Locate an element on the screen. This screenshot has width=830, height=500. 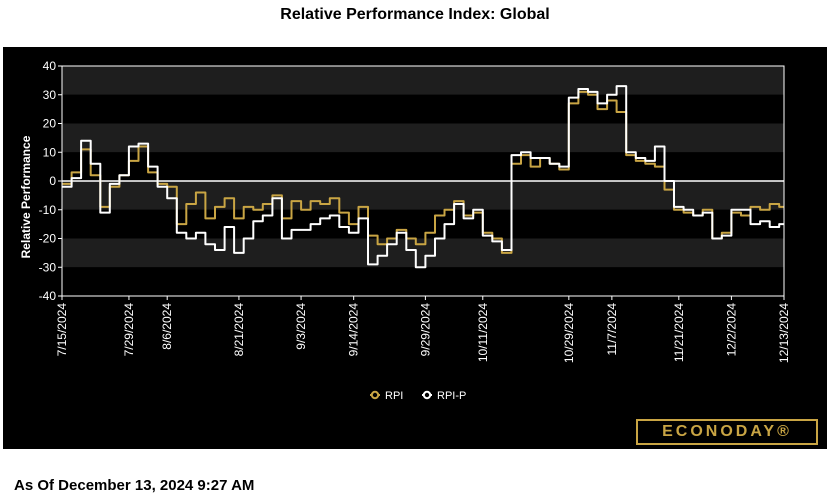
y-tick-label: -10 is located at coordinates (48, 210).